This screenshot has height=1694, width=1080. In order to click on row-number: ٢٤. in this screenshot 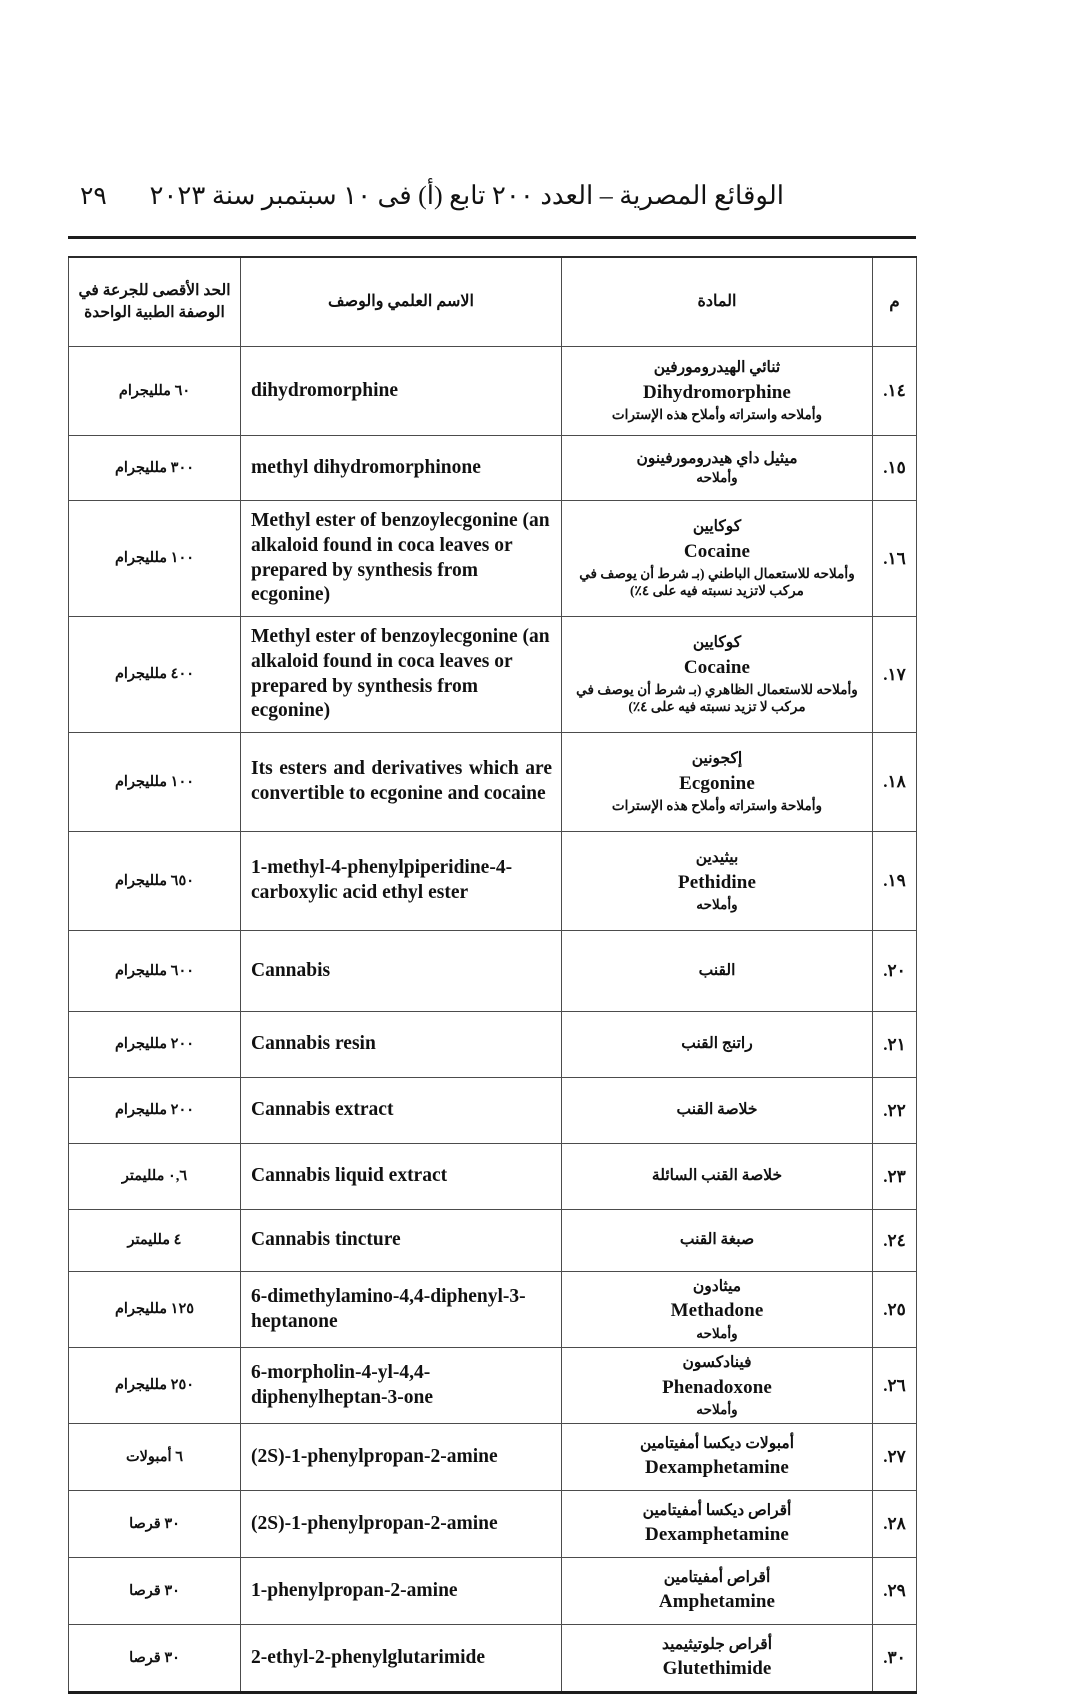, I will do `click(894, 1240)`.